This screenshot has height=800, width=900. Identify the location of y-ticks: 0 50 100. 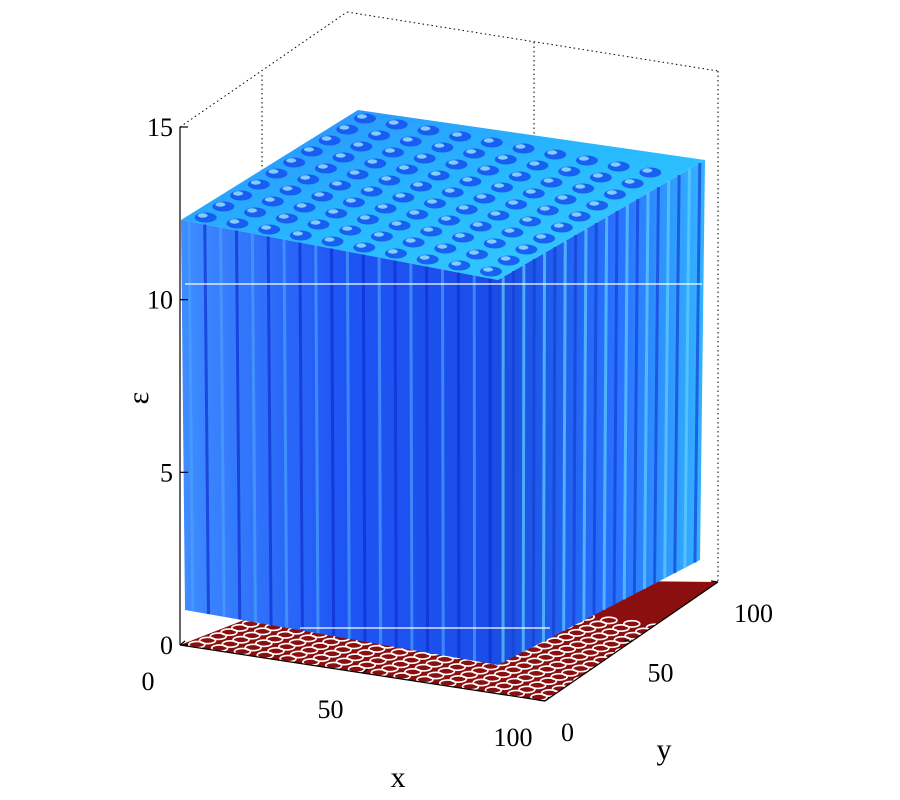
(655, 663).